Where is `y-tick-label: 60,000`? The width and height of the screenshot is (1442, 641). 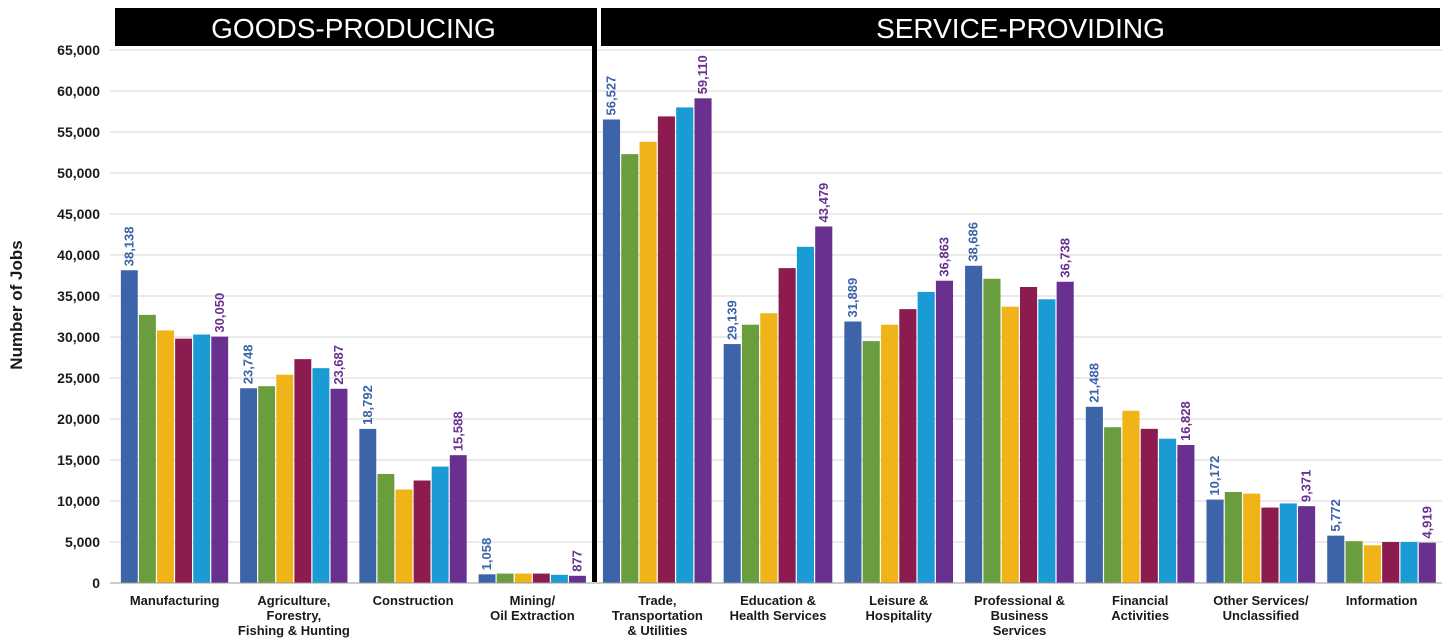
y-tick-label: 60,000 is located at coordinates (78, 91).